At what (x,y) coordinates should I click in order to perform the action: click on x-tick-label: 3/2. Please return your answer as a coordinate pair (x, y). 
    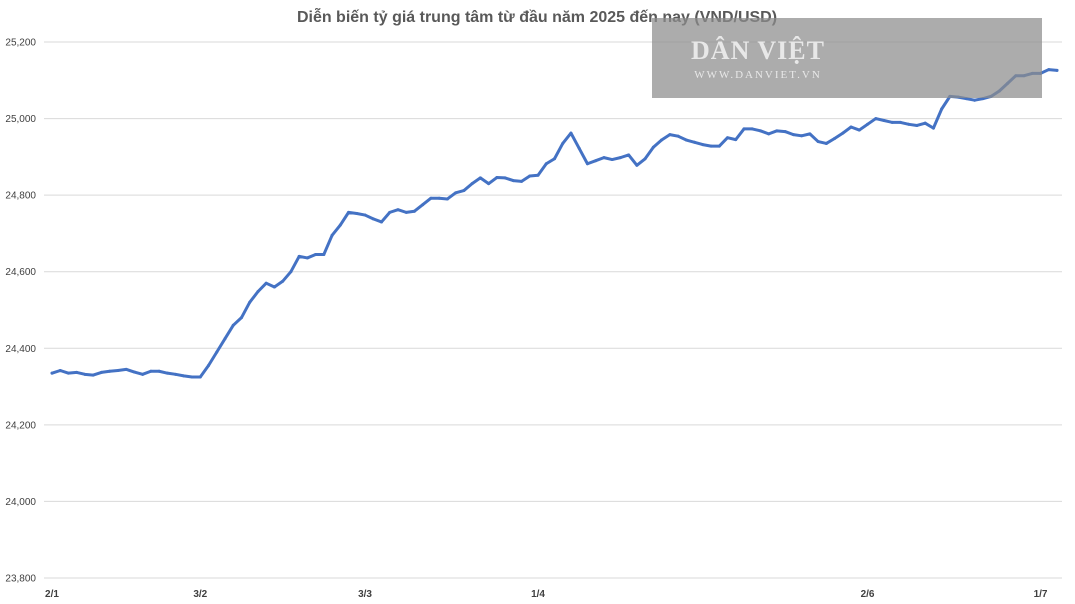
    Looking at the image, I should click on (200, 594).